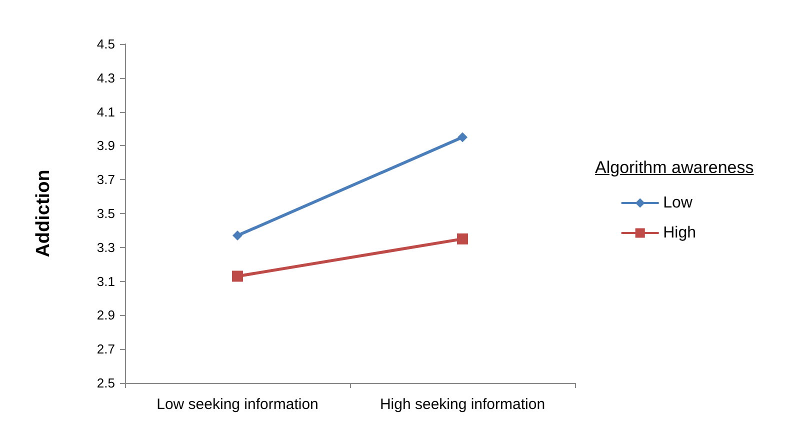 The image size is (796, 423). What do you see at coordinates (105, 349) in the screenshot?
I see `y-tick-label: 2.7` at bounding box center [105, 349].